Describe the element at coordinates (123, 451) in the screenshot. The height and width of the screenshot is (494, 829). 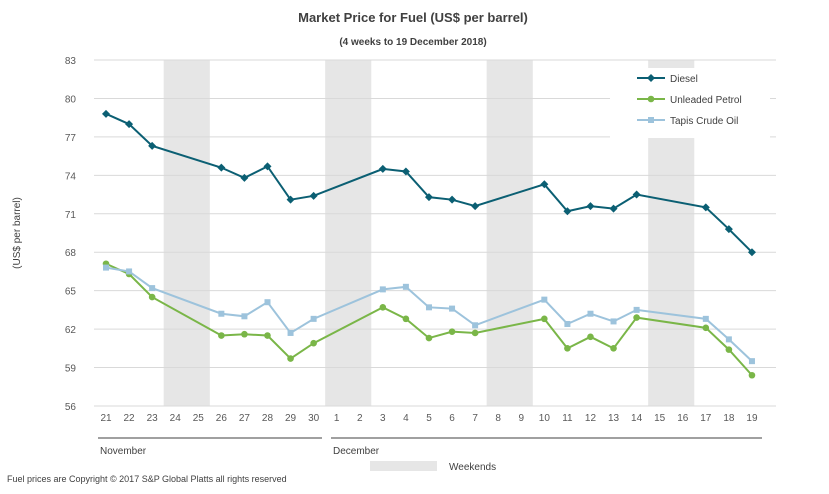
I see `month-label: November` at that location.